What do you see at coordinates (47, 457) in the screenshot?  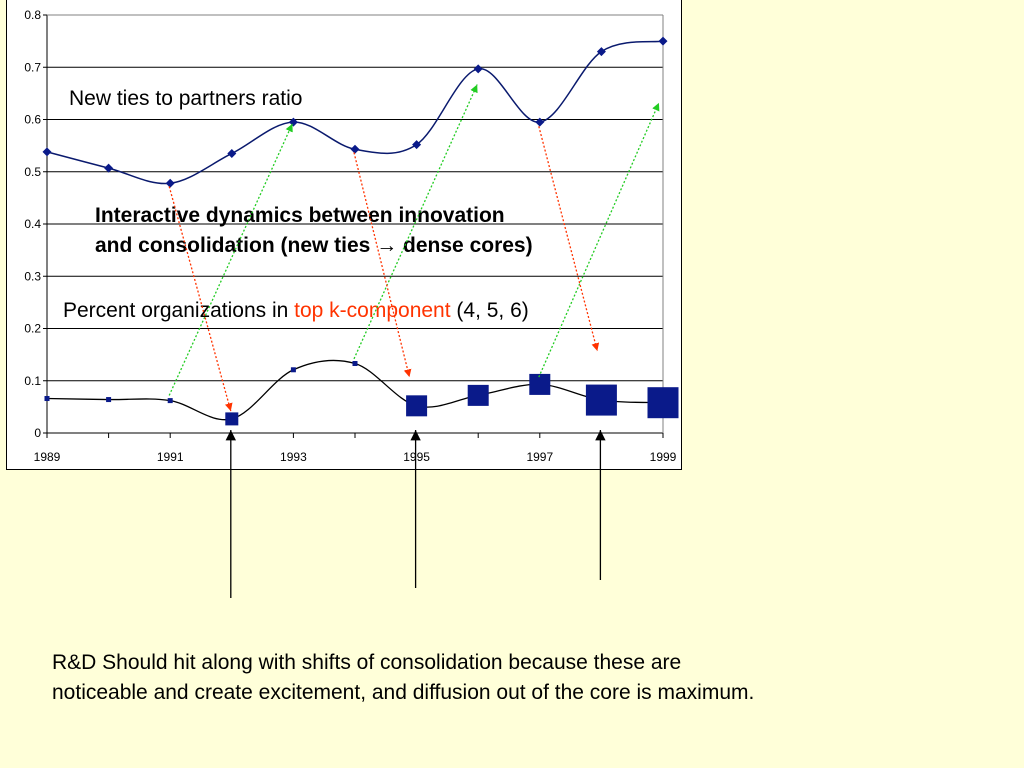 I see `x-tick-label: 1989` at bounding box center [47, 457].